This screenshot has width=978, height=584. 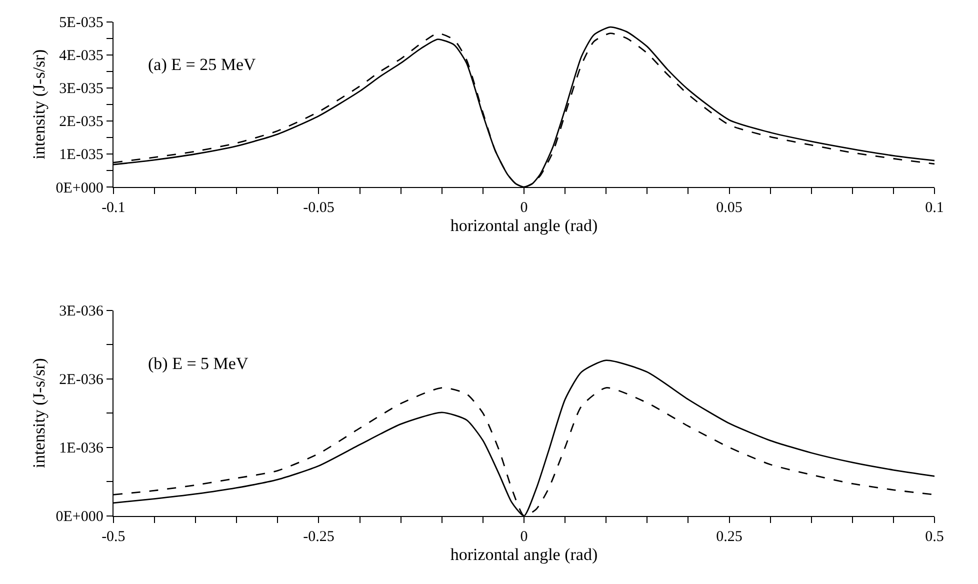 I want to click on y-tick-label: 3E-036, so click(x=81, y=312).